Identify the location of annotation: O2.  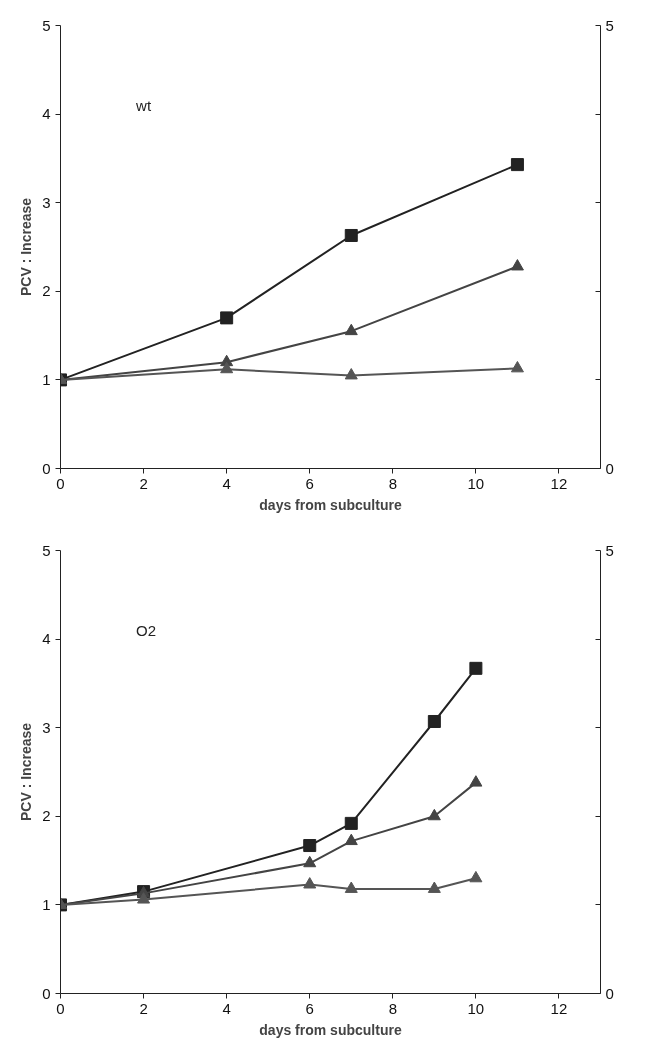
(146, 631).